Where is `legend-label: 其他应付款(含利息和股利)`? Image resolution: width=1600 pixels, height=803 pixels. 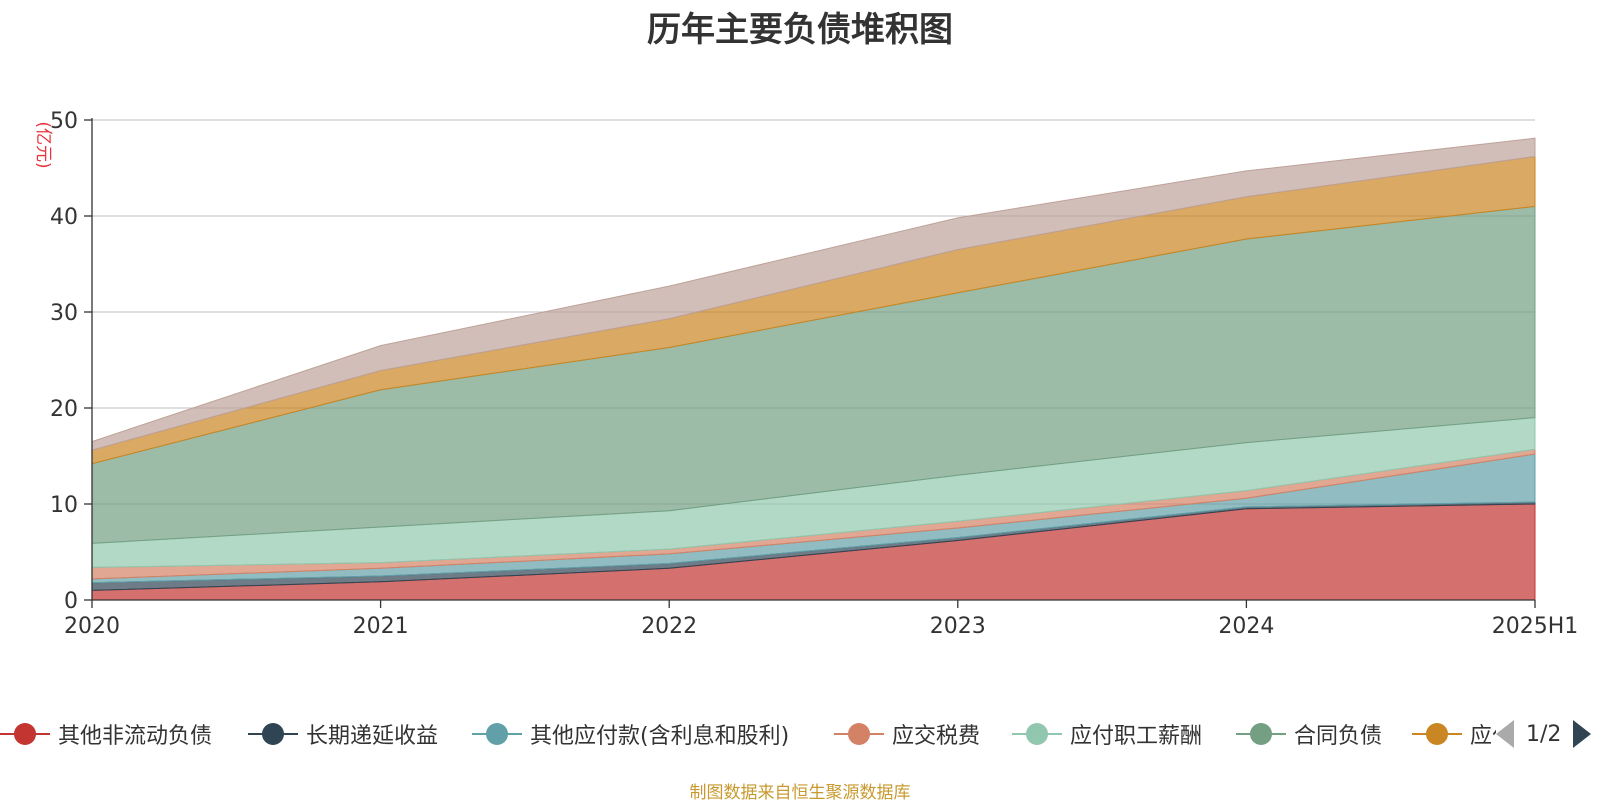
legend-label: 其他应付款(含利息和股利) is located at coordinates (660, 736).